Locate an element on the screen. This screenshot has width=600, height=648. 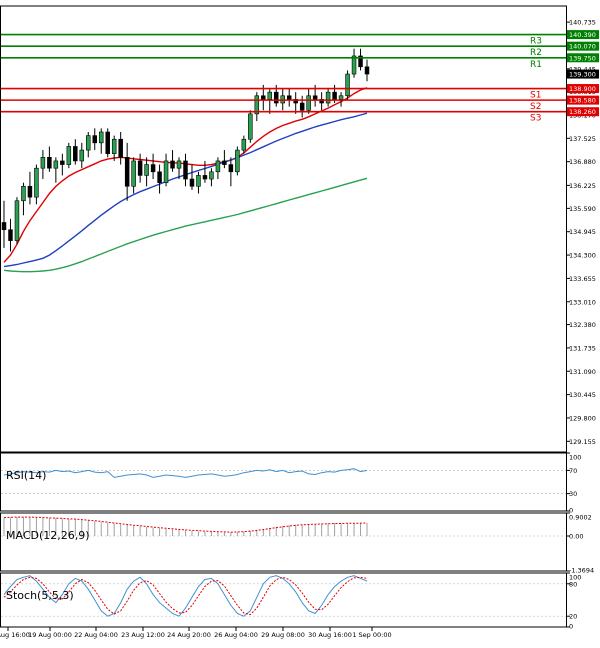
time-tick-label: 1 Sep 00:00 is located at coordinates (371, 635).